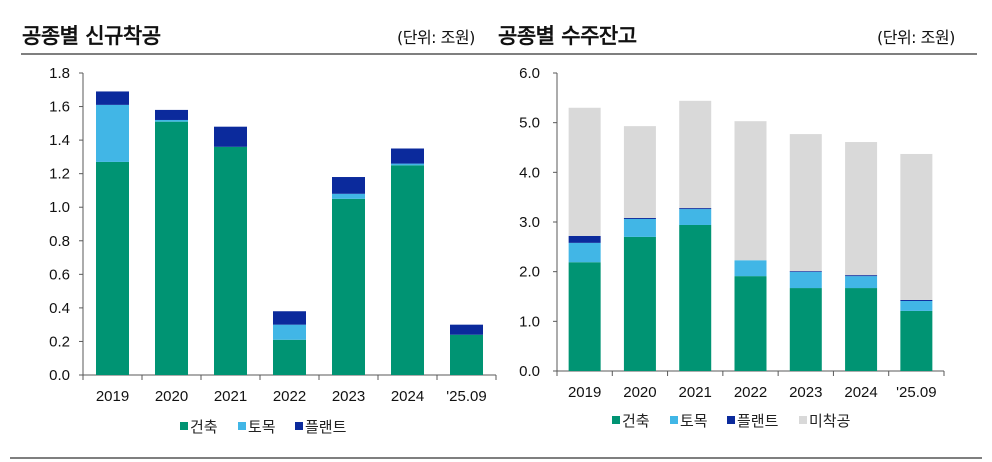  I want to click on y-tick-label: 3.0, so click(529, 222).